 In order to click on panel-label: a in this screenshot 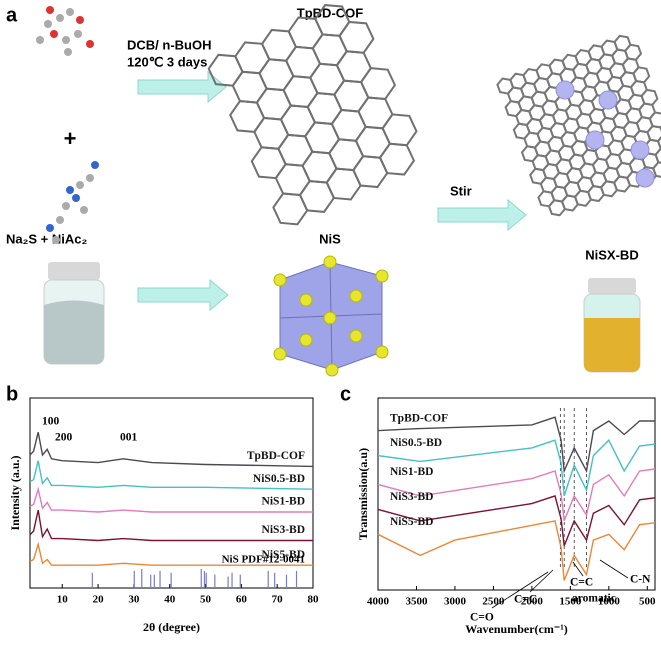, I will do `click(12, 15)`.